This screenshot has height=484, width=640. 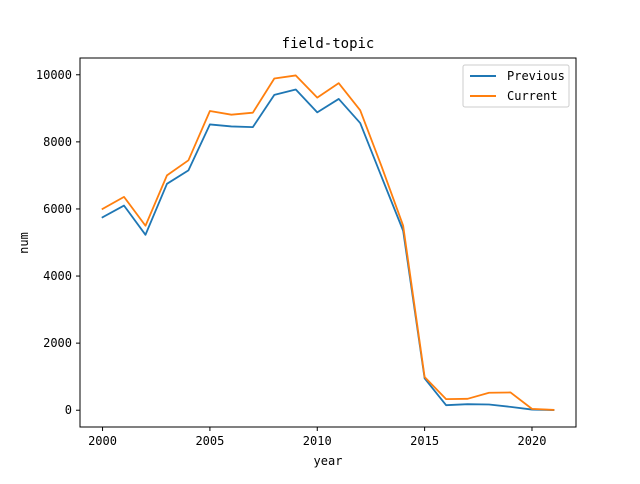 What do you see at coordinates (317, 441) in the screenshot?
I see `x-tick-label: 2010` at bounding box center [317, 441].